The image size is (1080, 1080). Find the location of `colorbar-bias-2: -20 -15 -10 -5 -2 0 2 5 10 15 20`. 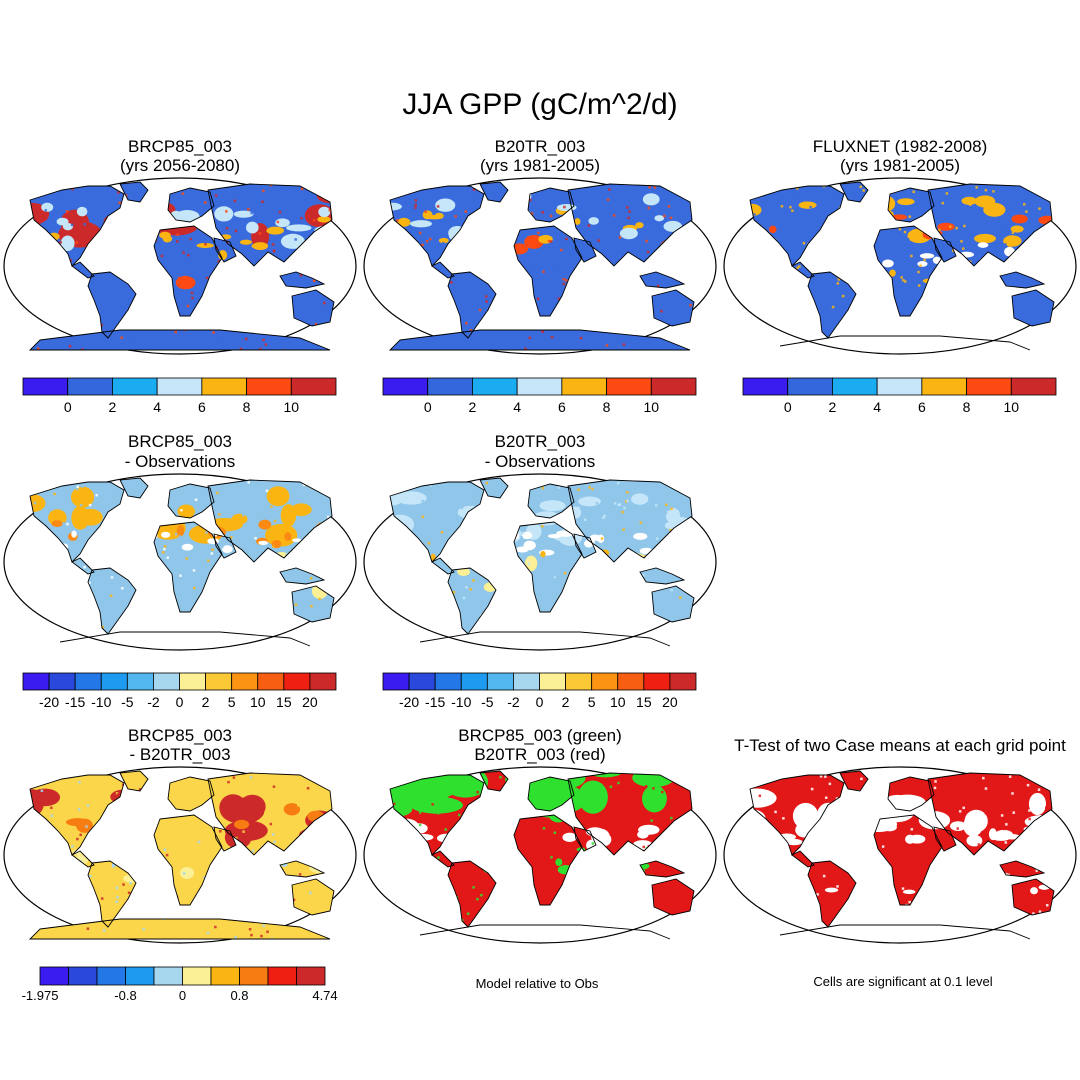

colorbar-bias-2: -20 -15 -10 -5 -2 0 2 5 10 15 20 is located at coordinates (539, 691).